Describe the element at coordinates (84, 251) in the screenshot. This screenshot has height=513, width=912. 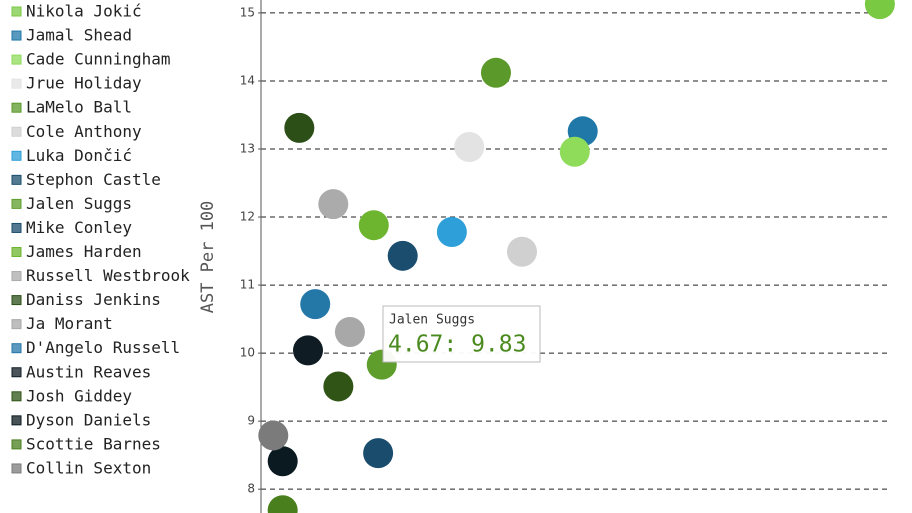
I see `legend-label: James Harden` at that location.